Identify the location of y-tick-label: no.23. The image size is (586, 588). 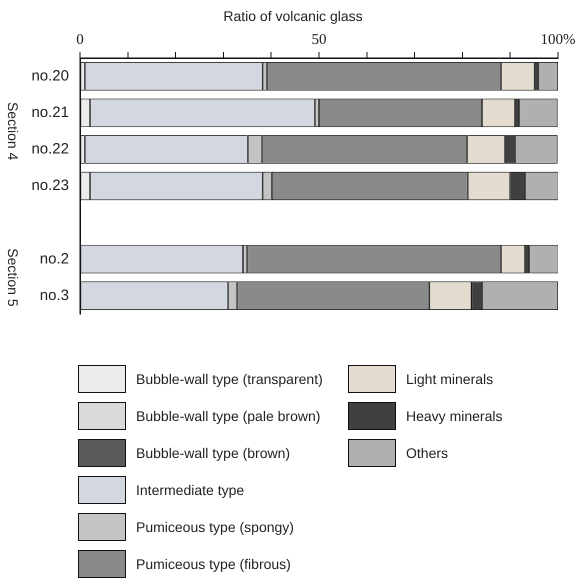
(50, 185).